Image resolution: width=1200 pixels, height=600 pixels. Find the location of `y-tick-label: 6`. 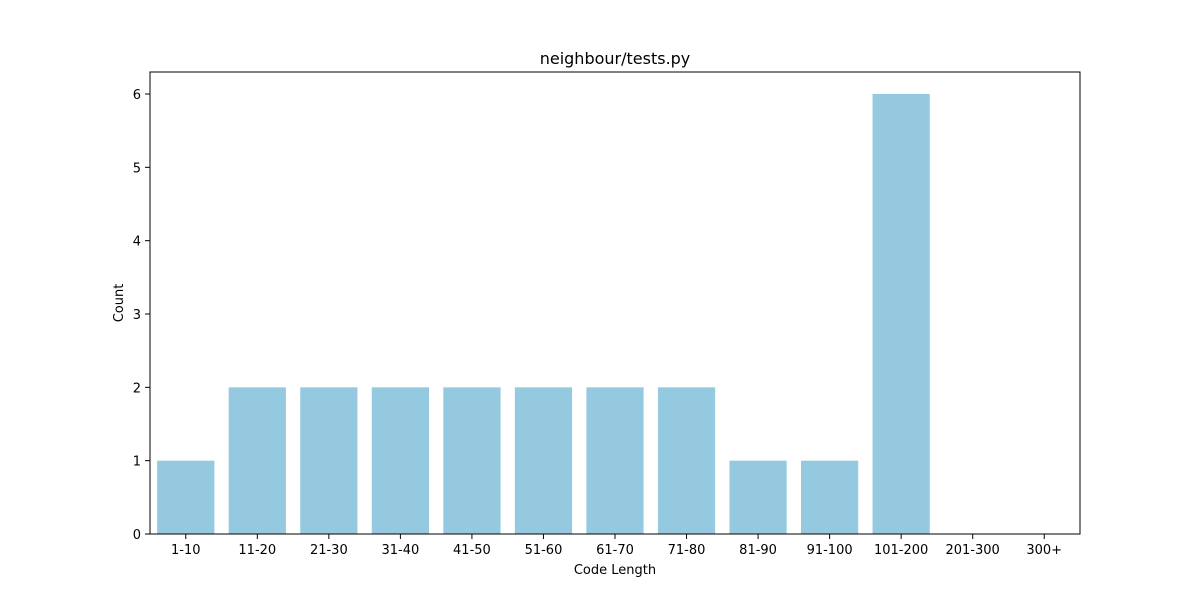

y-tick-label: 6 is located at coordinates (137, 95).